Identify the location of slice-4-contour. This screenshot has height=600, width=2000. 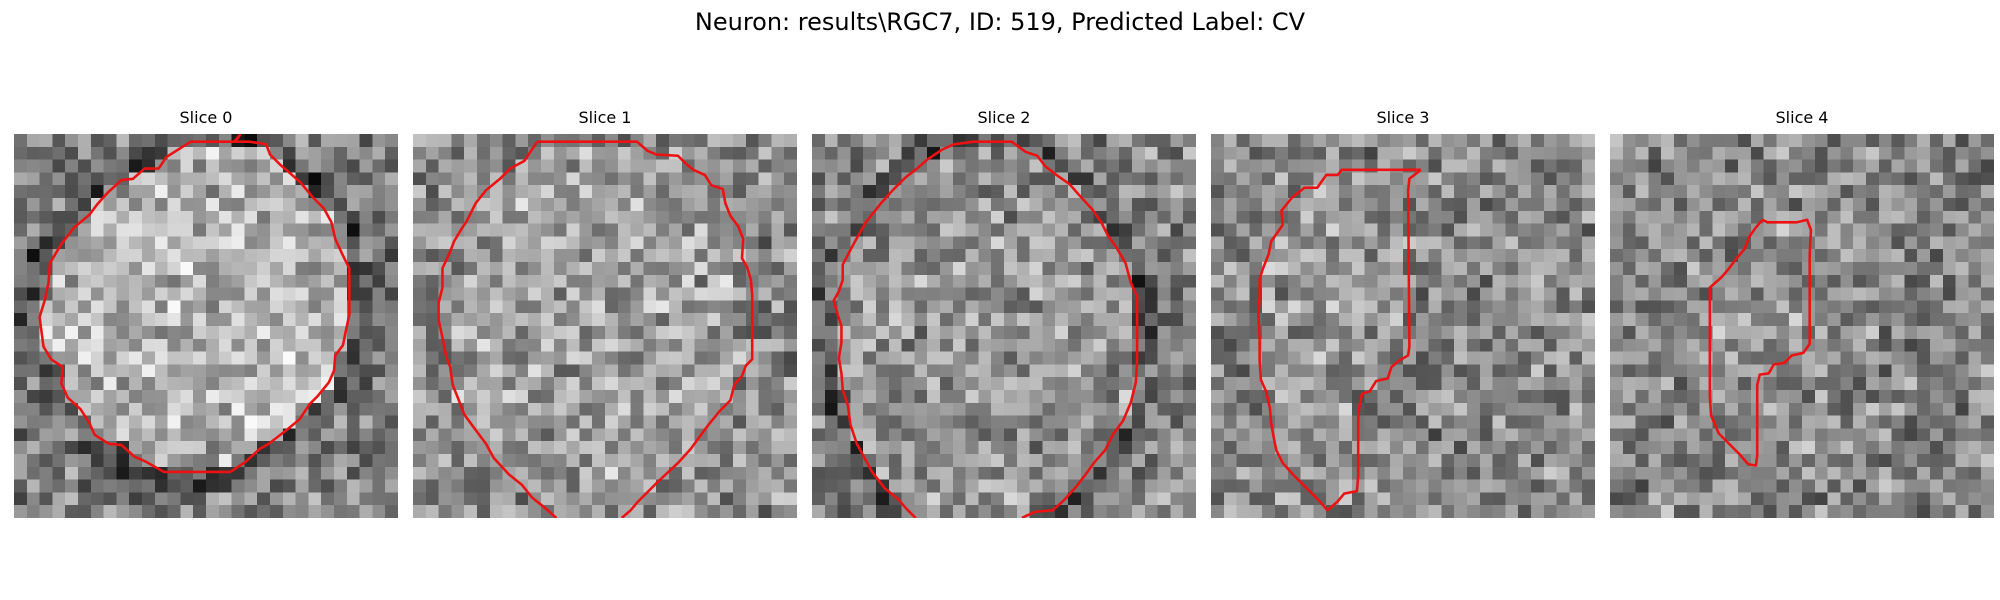
(1760, 342).